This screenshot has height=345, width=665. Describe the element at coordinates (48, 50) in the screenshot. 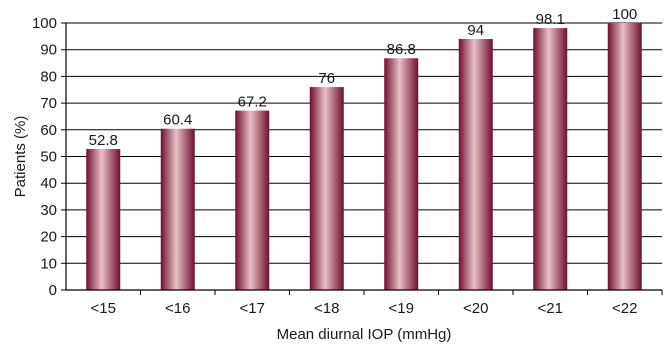

I see `y-tick-label: 90` at that location.